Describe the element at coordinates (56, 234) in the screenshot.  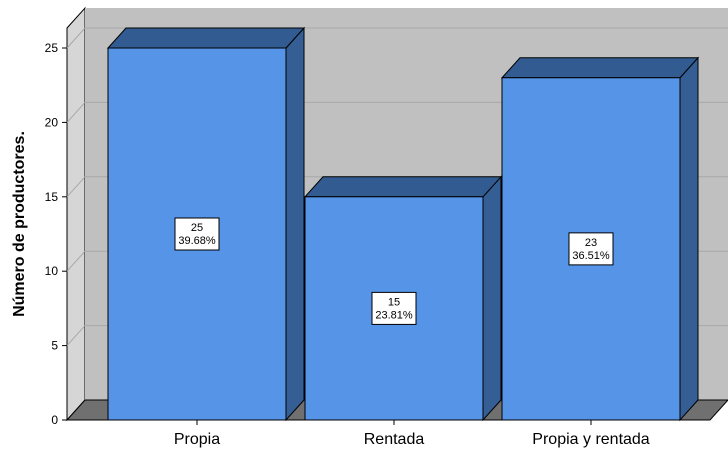
I see `y-axis-ticks: 0 5 10 15 20 25` at that location.